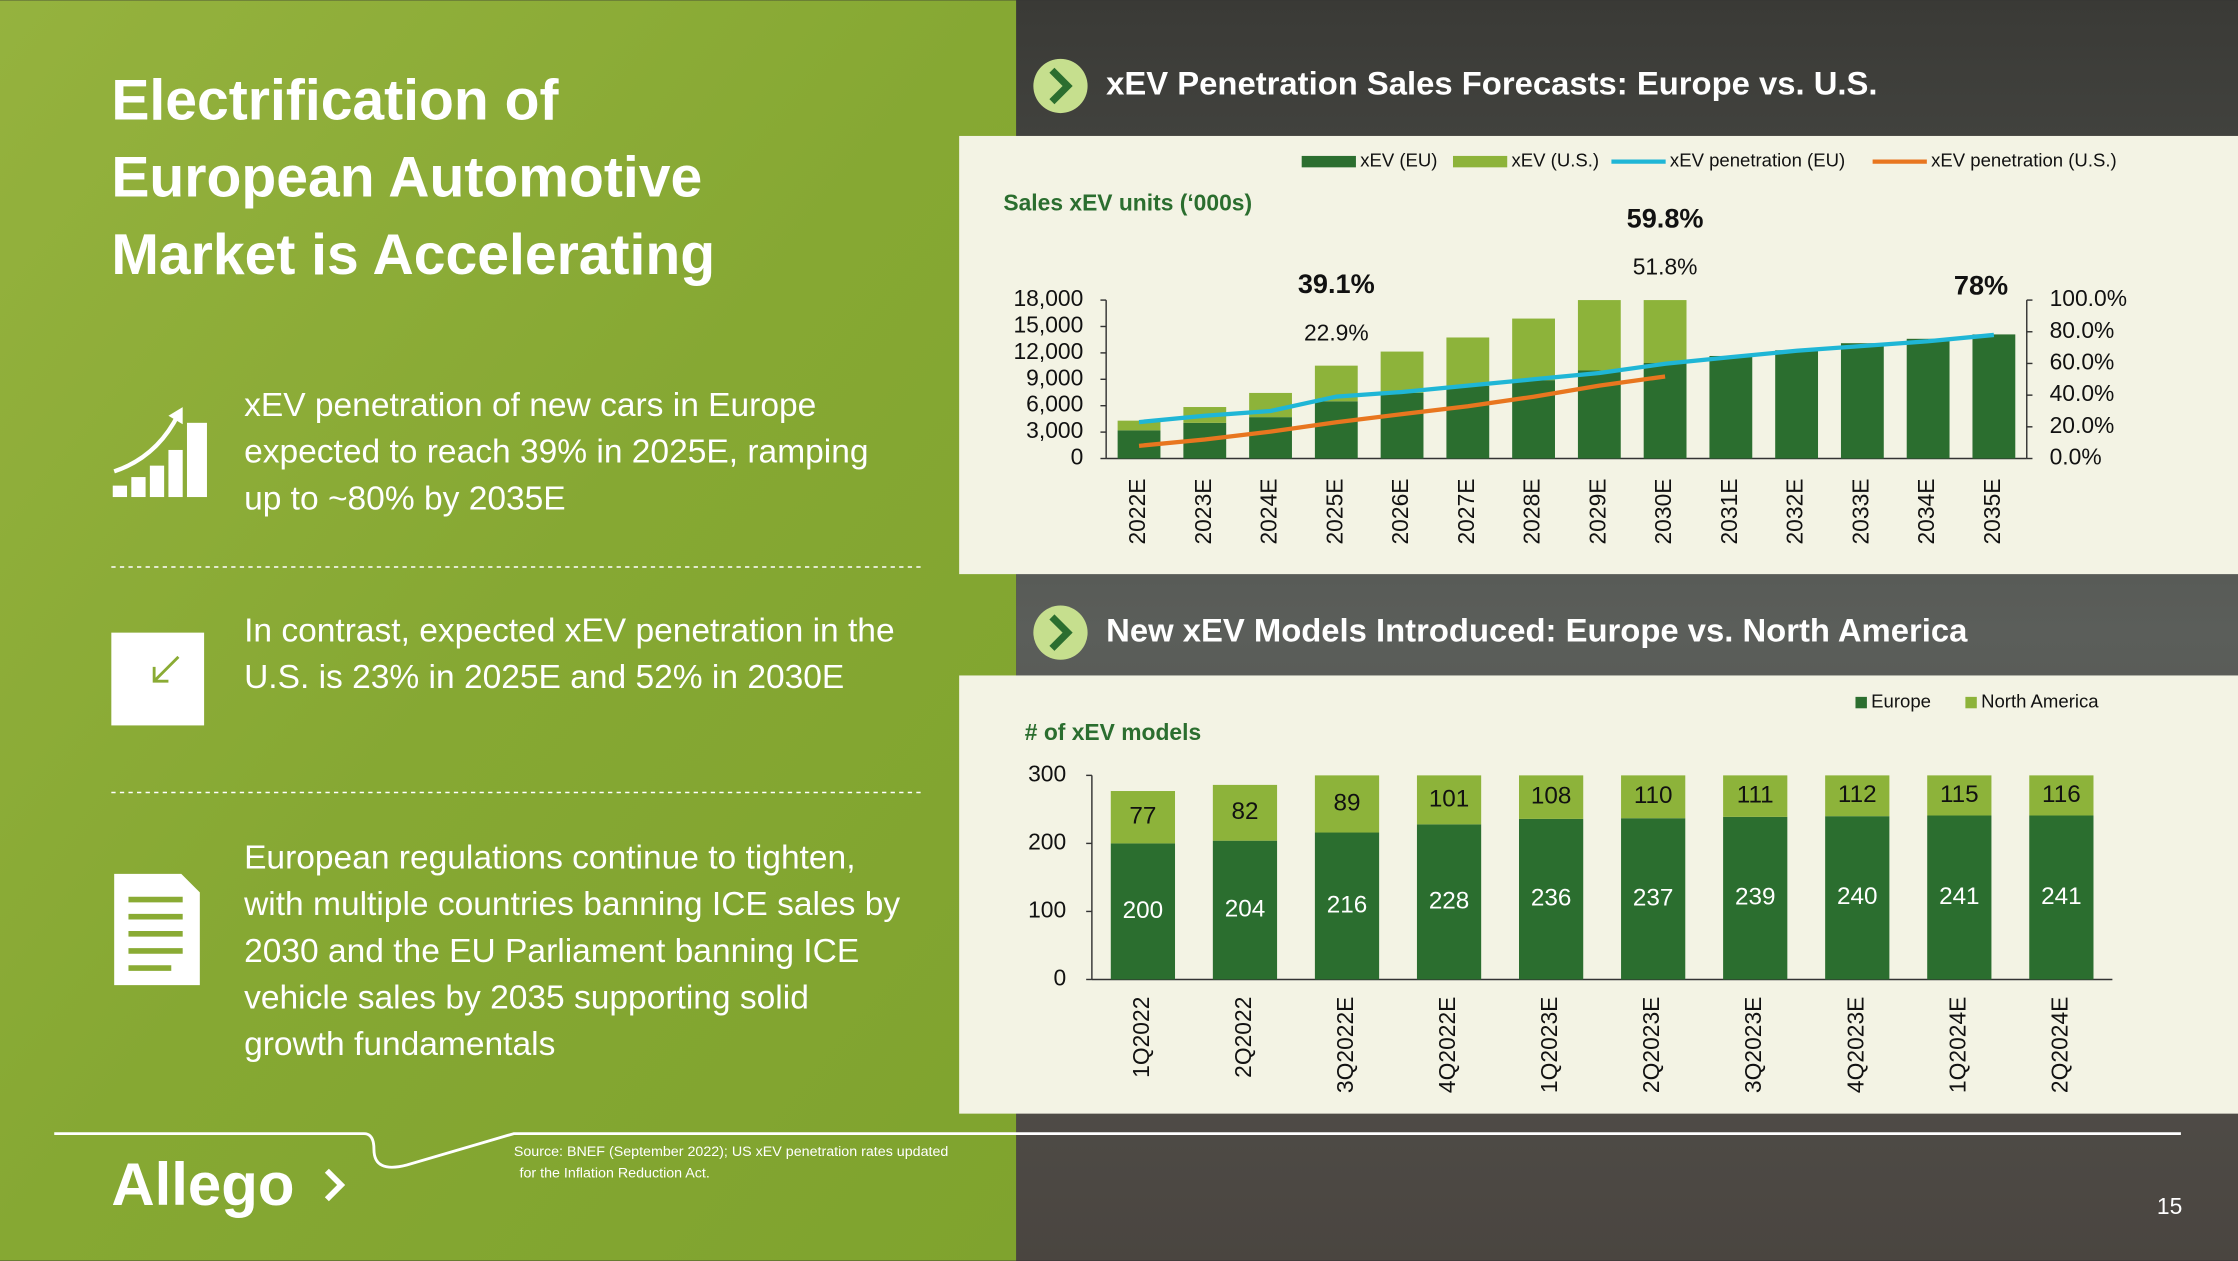 This screenshot has width=2238, height=1261. I want to click on y2-tick-label: 60.0%, so click(2082, 361).